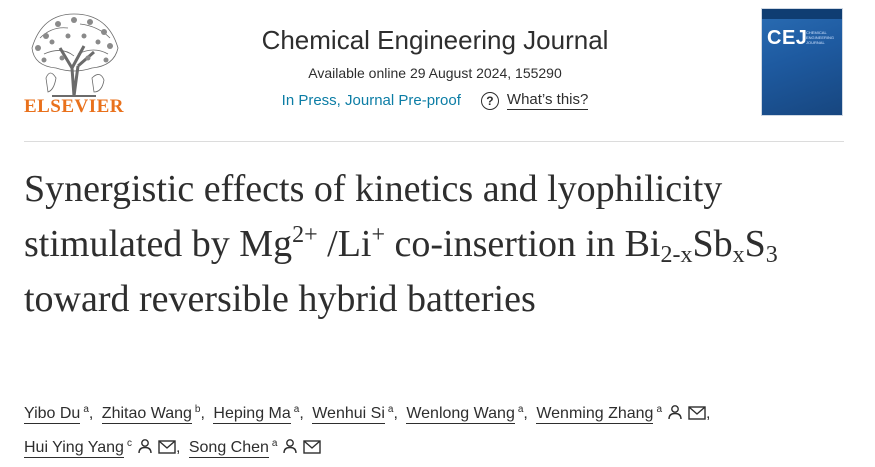 The height and width of the screenshot is (467, 875). I want to click on whats-this-label: What’s this?, so click(547, 100).